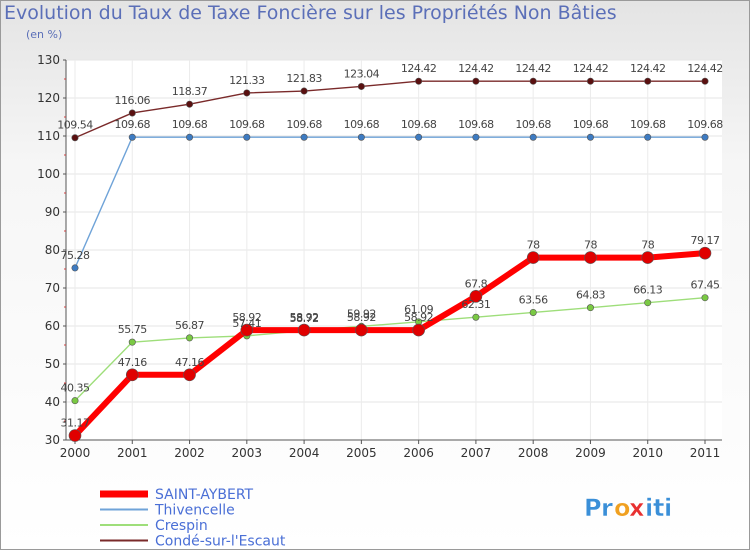 The height and width of the screenshot is (550, 750). What do you see at coordinates (246, 323) in the screenshot?
I see `data-label-crespin: 57.41` at bounding box center [246, 323].